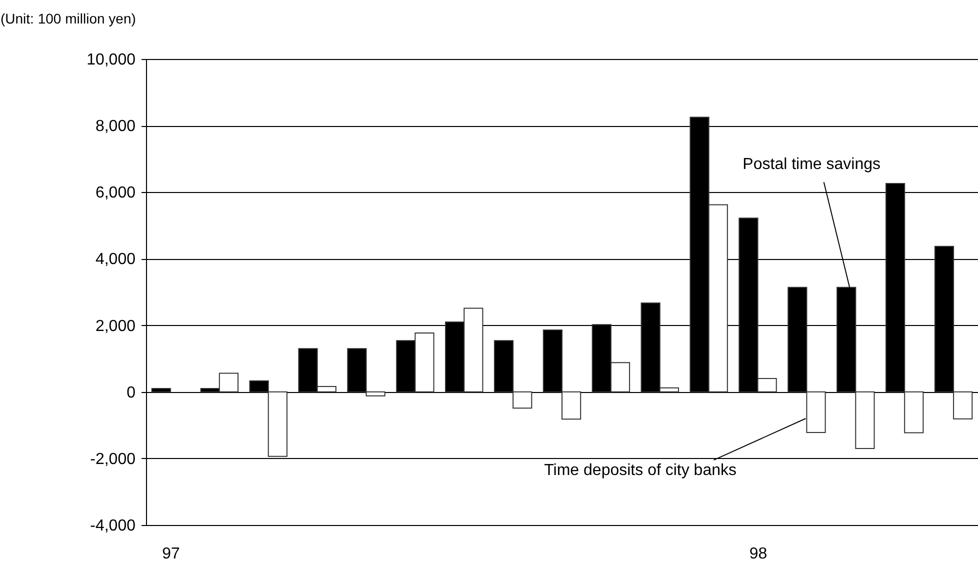 The height and width of the screenshot is (568, 978). What do you see at coordinates (113, 526) in the screenshot?
I see `y-tick-label: -4,000` at bounding box center [113, 526].